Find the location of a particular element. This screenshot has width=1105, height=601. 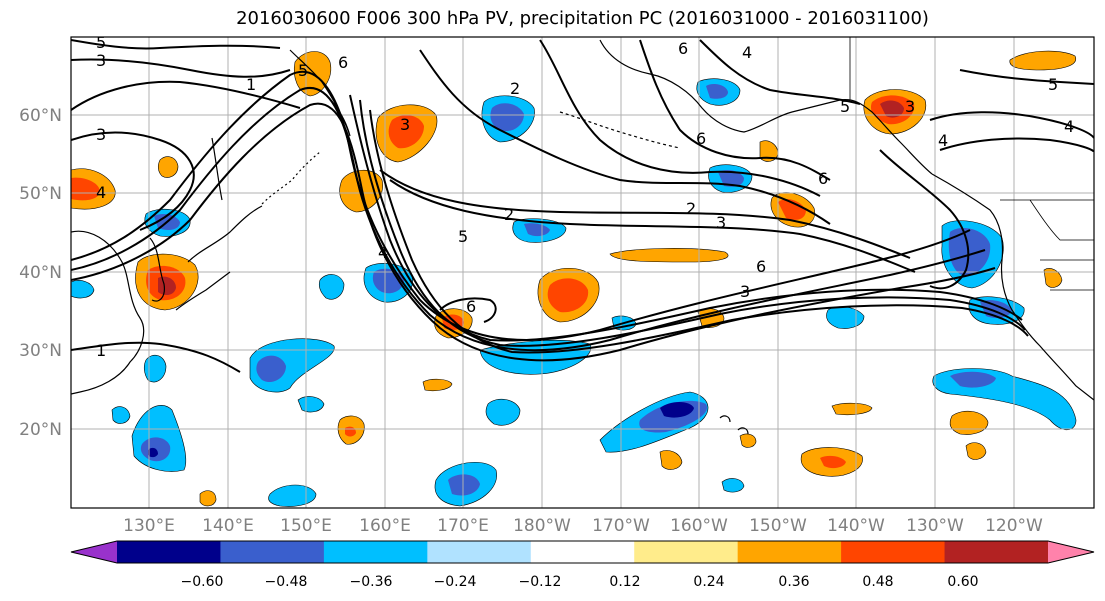

colorbar-tick-label: −0.48 is located at coordinates (286, 582).